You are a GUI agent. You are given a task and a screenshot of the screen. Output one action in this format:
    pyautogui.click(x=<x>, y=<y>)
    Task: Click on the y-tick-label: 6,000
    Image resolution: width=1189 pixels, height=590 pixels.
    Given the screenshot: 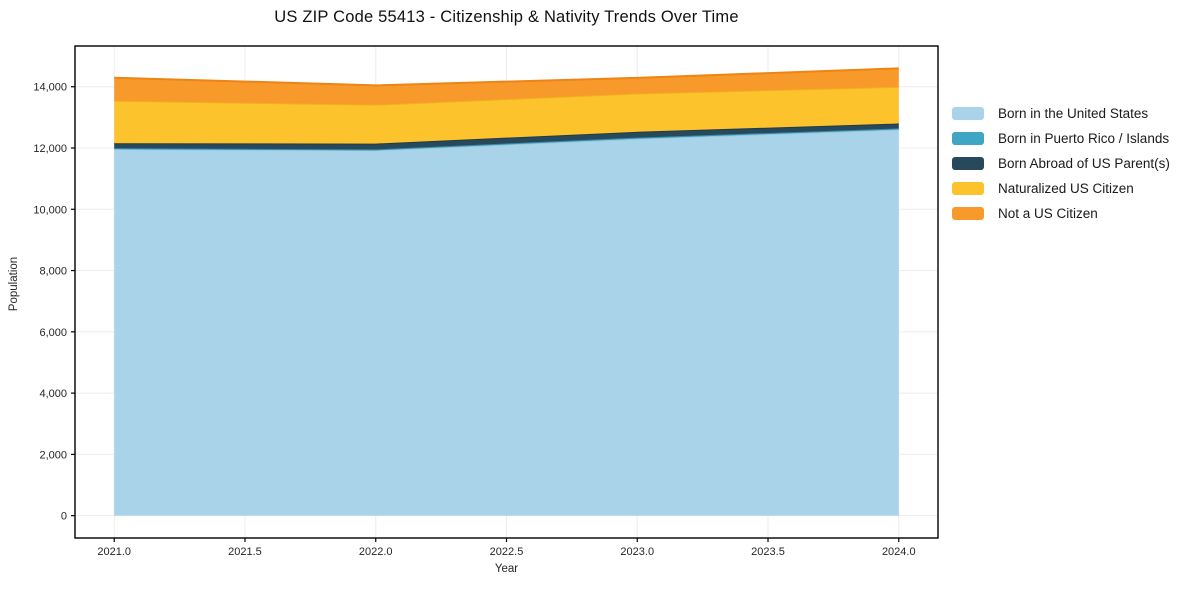 What is the action you would take?
    pyautogui.click(x=53, y=333)
    